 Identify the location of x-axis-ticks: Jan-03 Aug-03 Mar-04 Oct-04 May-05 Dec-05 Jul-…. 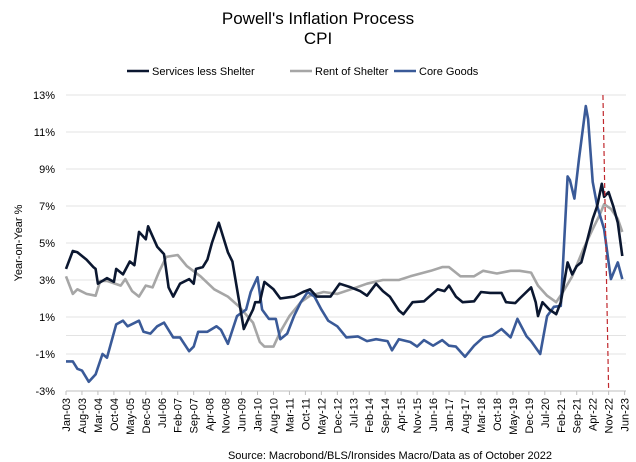
(346, 413).